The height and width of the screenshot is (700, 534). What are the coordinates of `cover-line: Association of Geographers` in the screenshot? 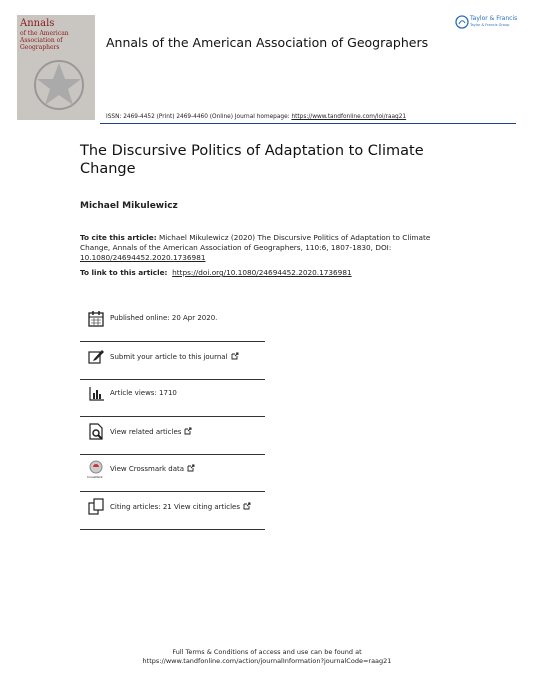 It's located at (41, 44).